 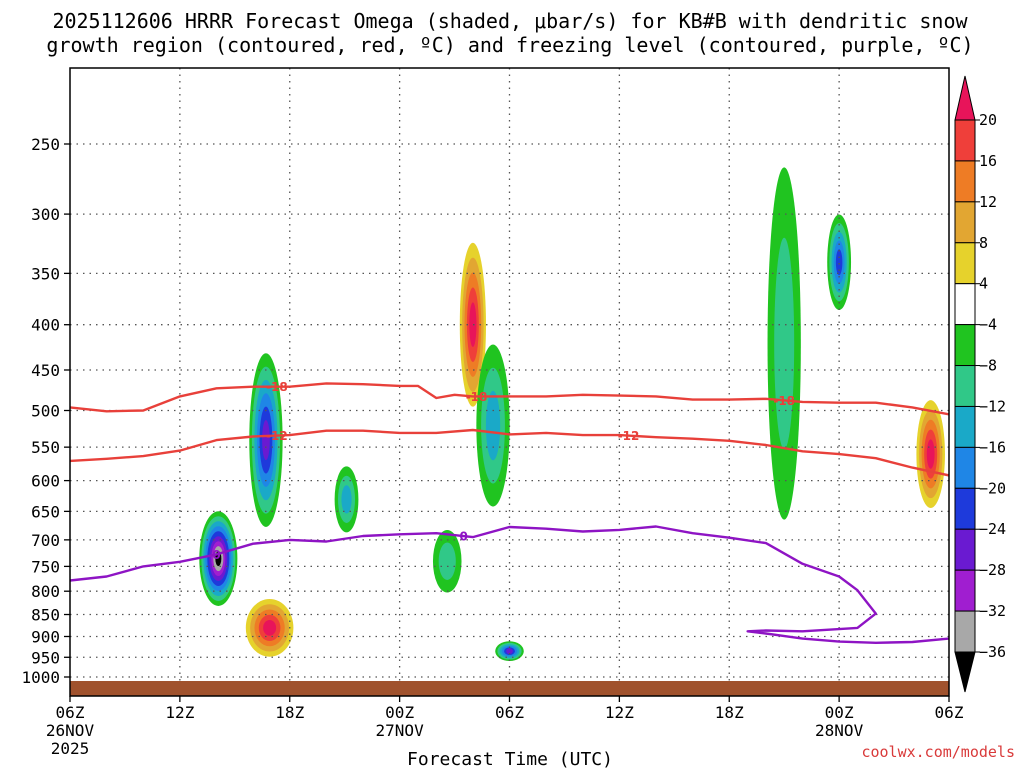 I want to click on colorbar-tick-label: 8, so click(x=983, y=243).